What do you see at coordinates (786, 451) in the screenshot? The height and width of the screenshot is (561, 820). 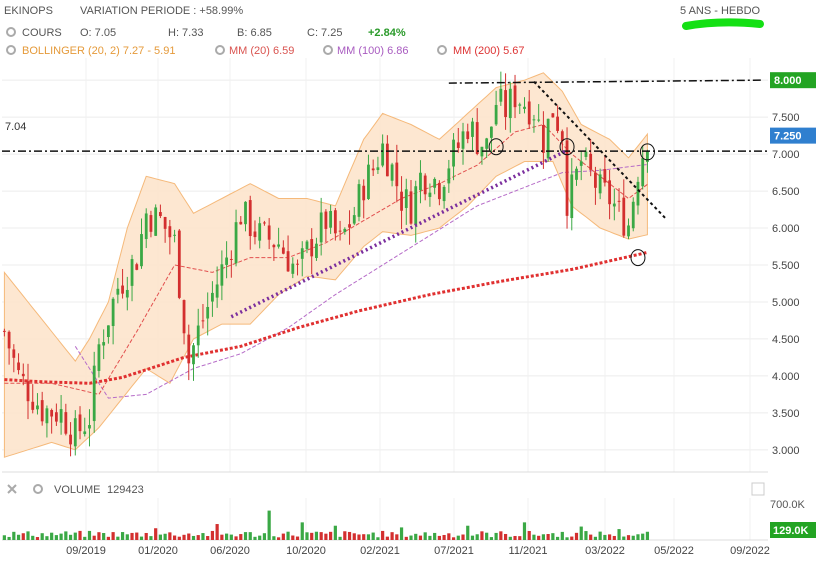 I see `price-tick-label: 3.000` at bounding box center [786, 451].